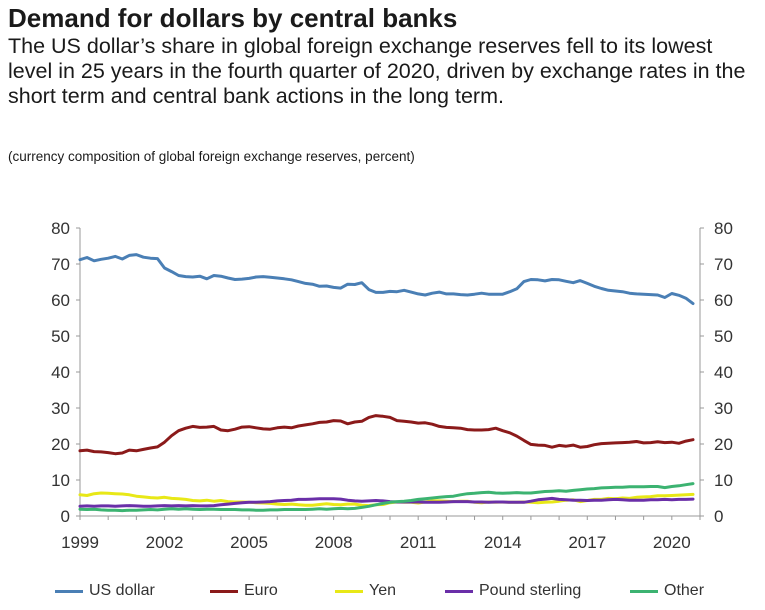 This screenshot has height=610, width=765. Describe the element at coordinates (723, 444) in the screenshot. I see `y-tick-label-right: 20` at that location.